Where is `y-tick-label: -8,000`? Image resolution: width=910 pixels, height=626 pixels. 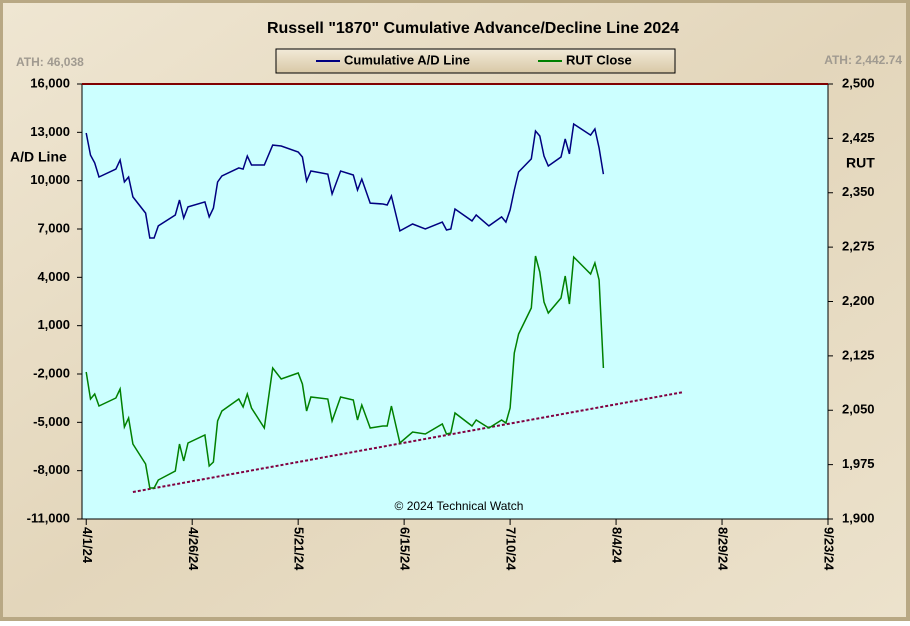
y-tick-label: -8,000 is located at coordinates (51, 469).